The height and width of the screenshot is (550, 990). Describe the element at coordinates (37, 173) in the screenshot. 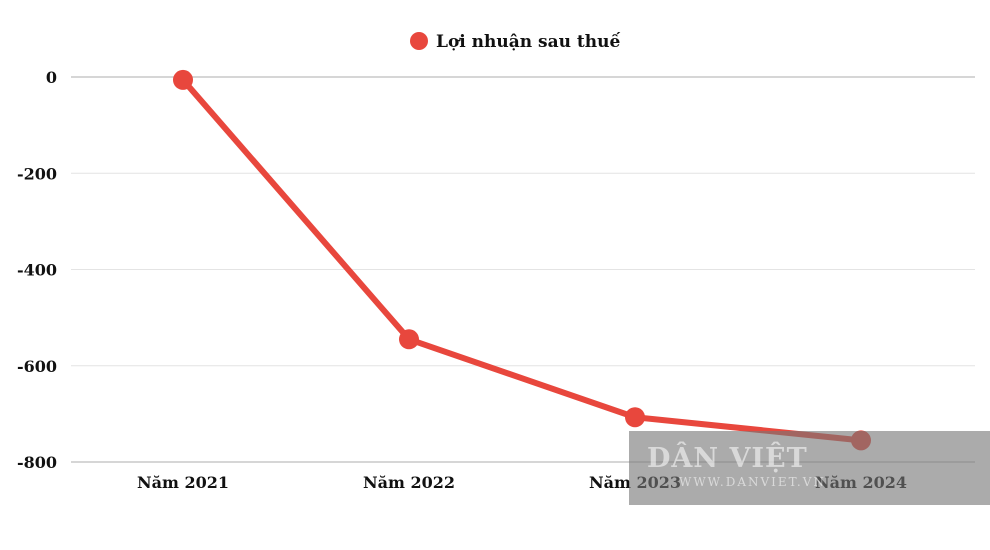

I see `y-tick-label: -200` at that location.